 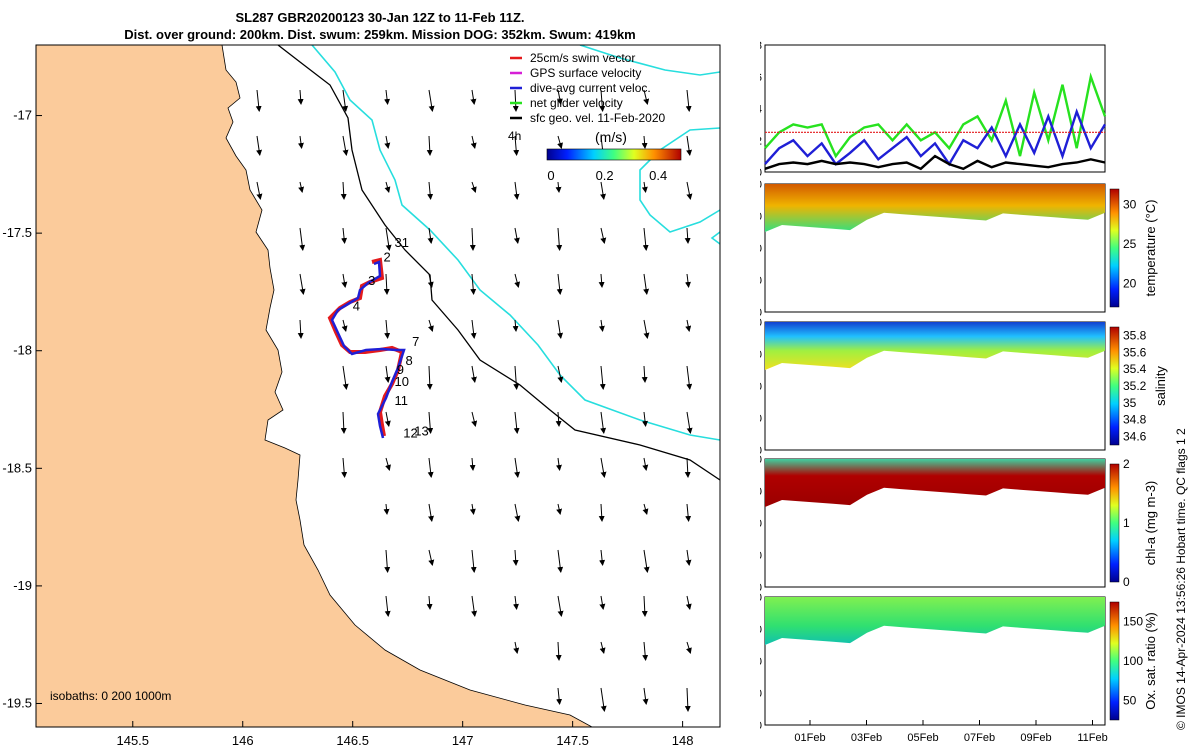 What do you see at coordinates (1126, 582) in the screenshot?
I see `colorbar-tick: 0` at bounding box center [1126, 582].